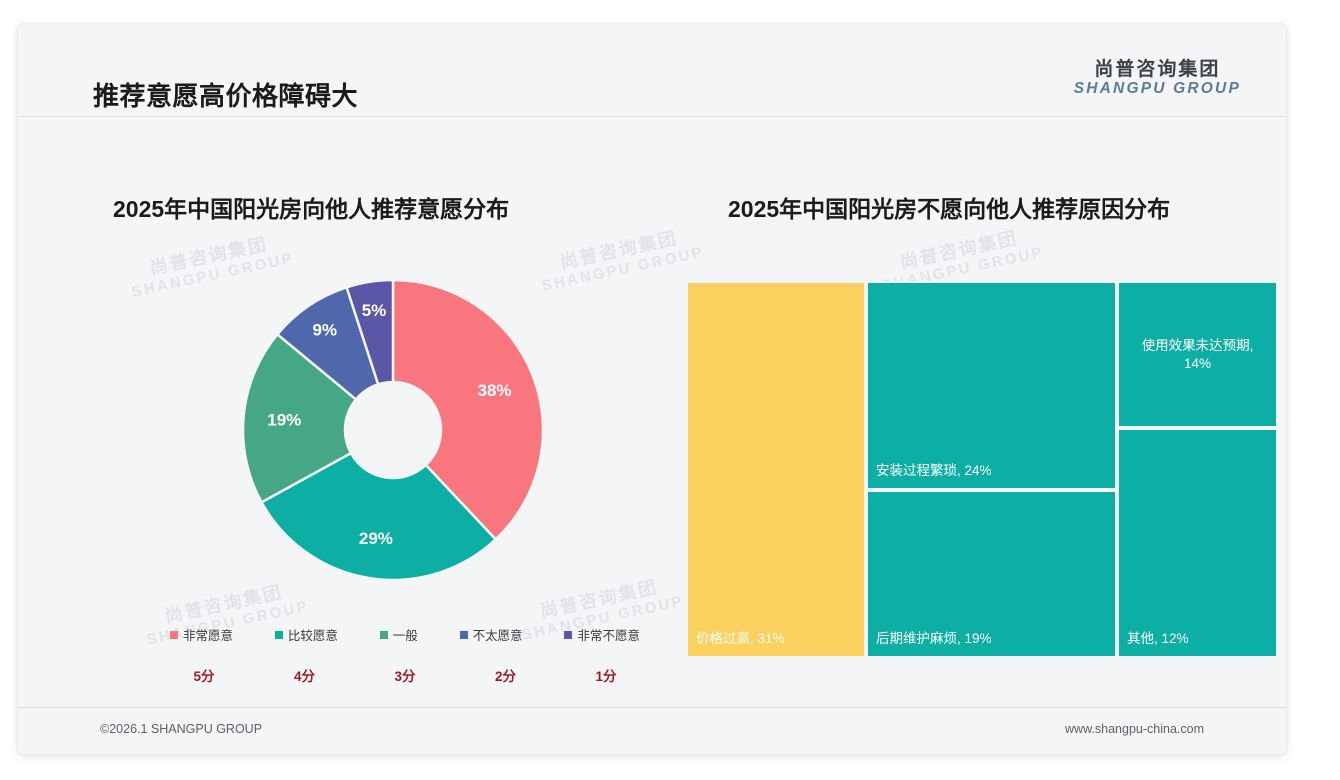  I want to click on treemap-cell-label: 后期维护麻烦, 19%, so click(934, 638).